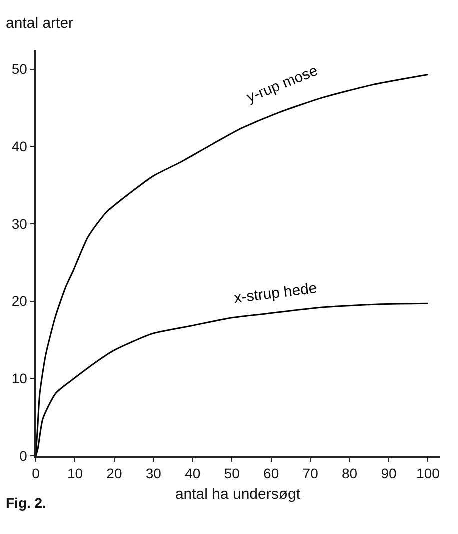 The width and height of the screenshot is (458, 534). I want to click on x-tick-label: 50, so click(232, 474).